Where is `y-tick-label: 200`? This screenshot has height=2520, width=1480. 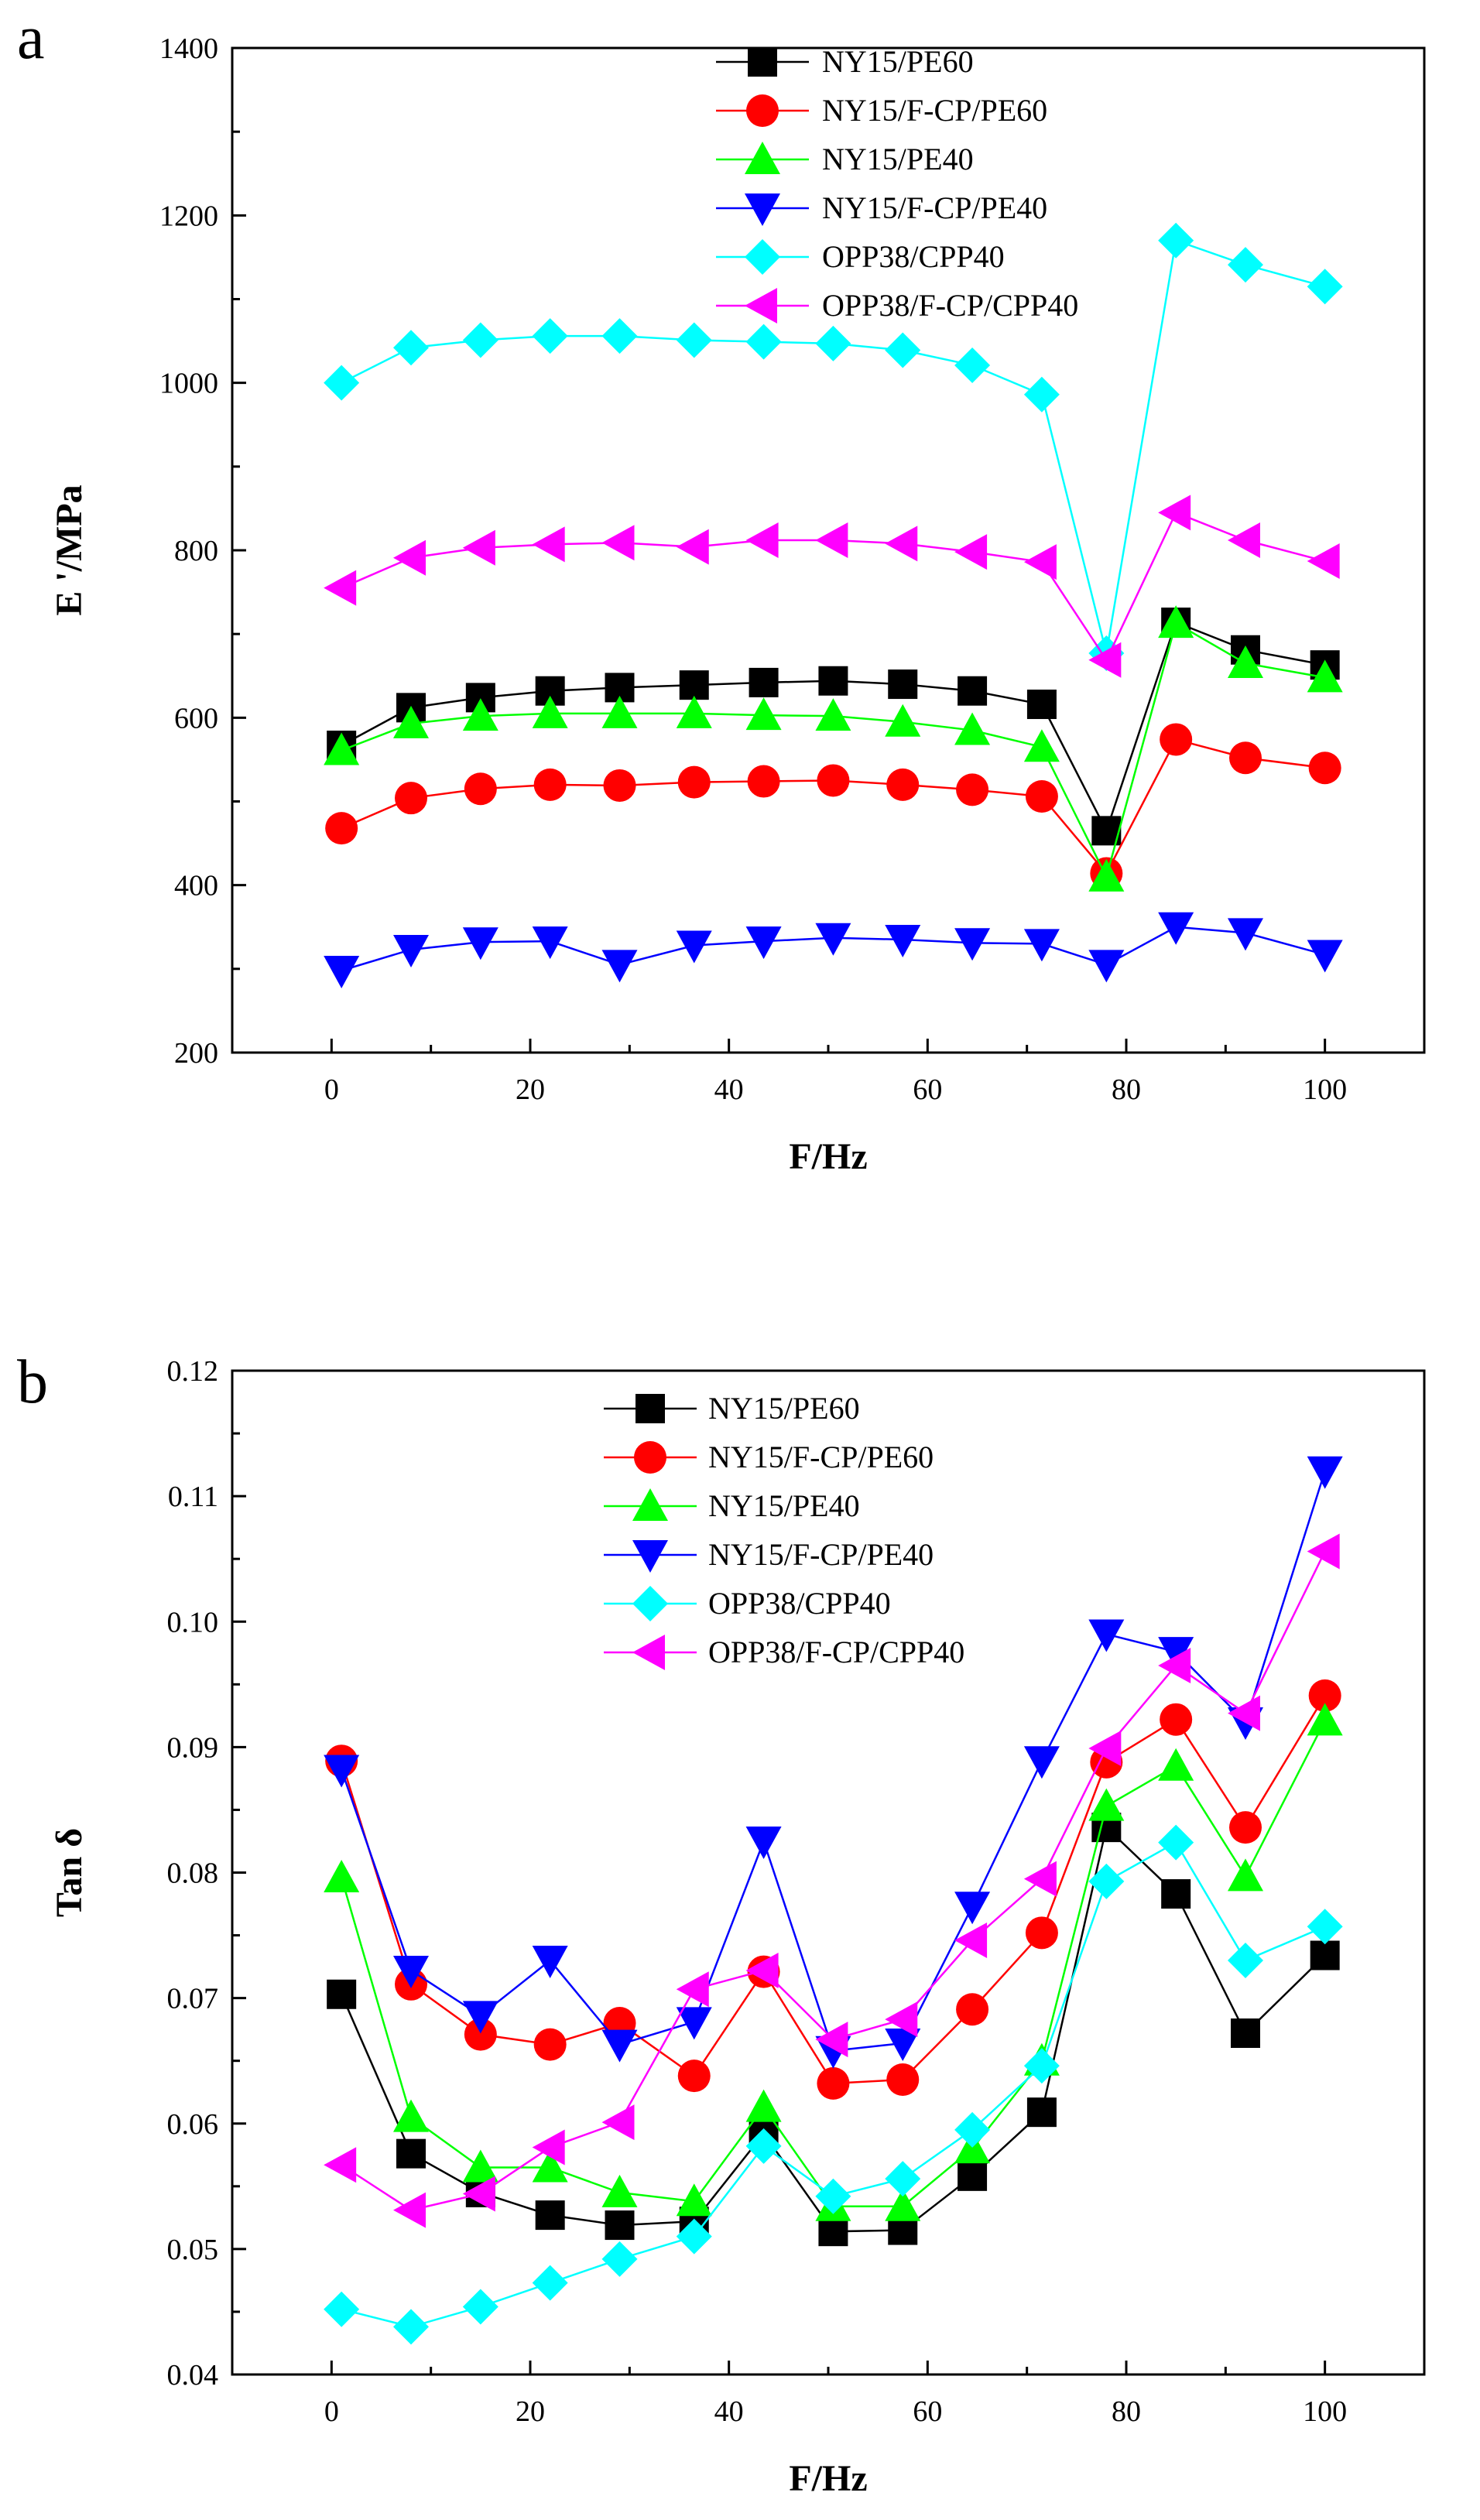
y-tick-label: 200 is located at coordinates (196, 1053).